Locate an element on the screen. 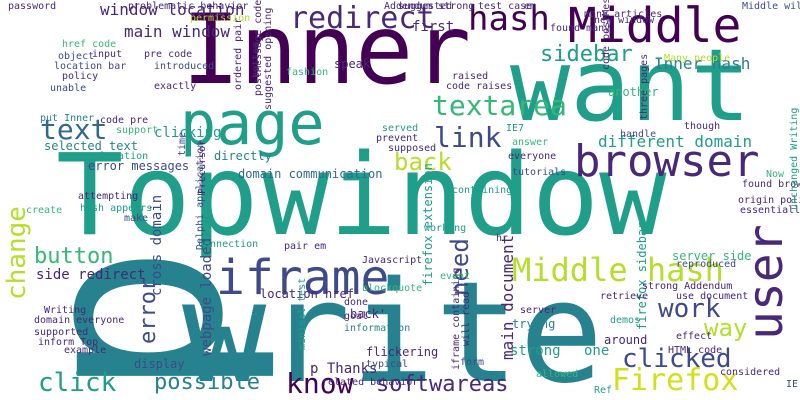  word: softwareas is located at coordinates (442, 384).